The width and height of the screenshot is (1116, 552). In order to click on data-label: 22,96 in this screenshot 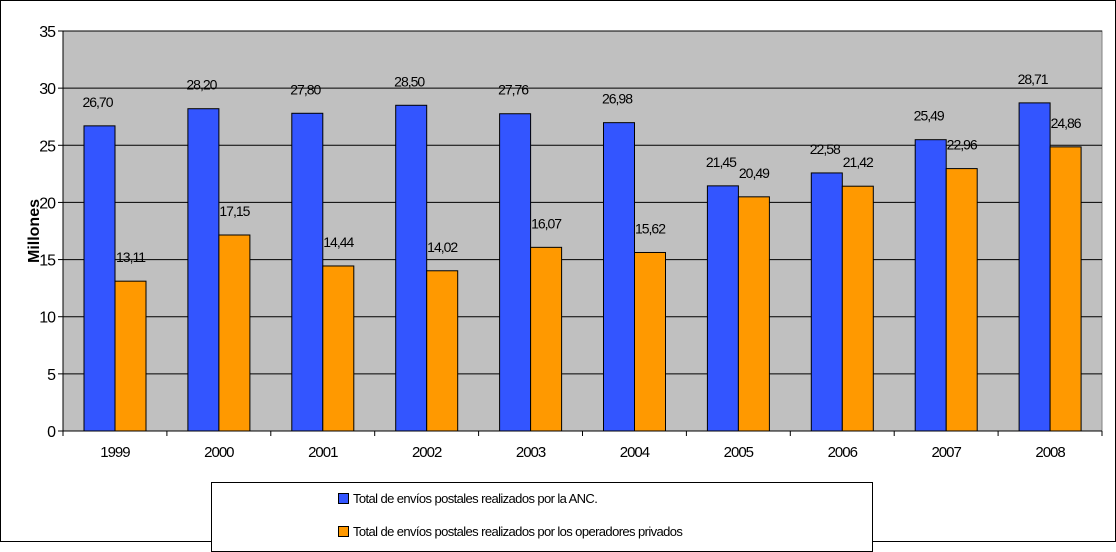, I will do `click(962, 145)`.